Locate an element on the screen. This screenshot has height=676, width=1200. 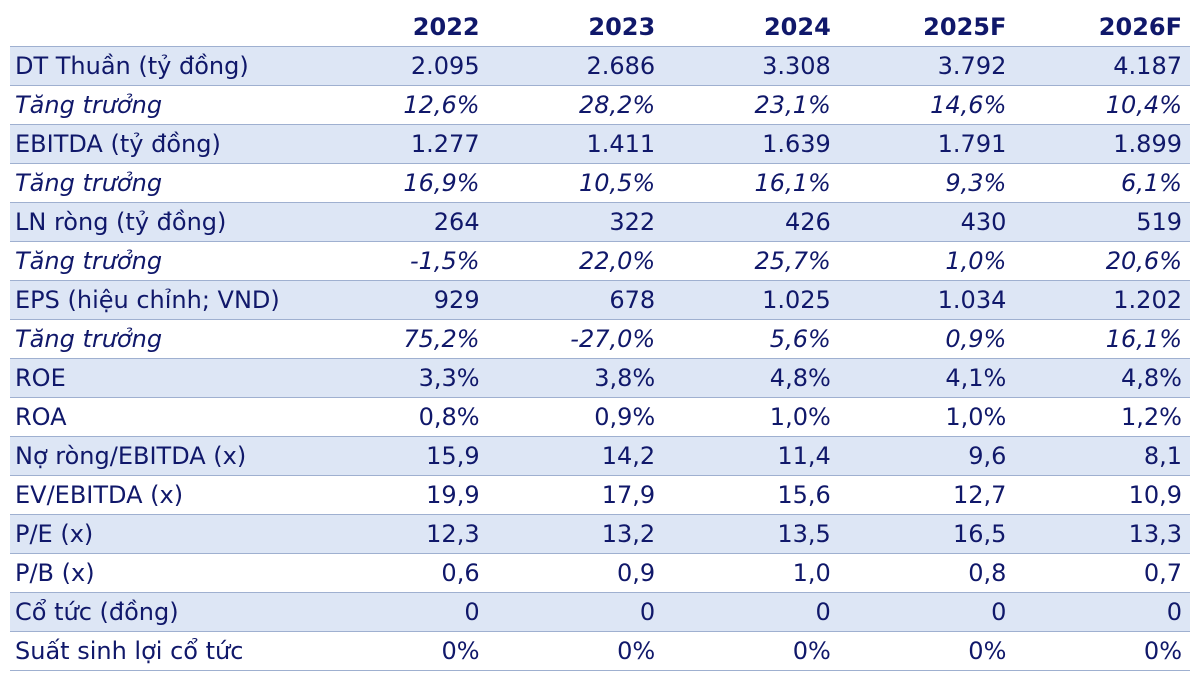
value-cell-2026f: 519 is located at coordinates (1102, 222).